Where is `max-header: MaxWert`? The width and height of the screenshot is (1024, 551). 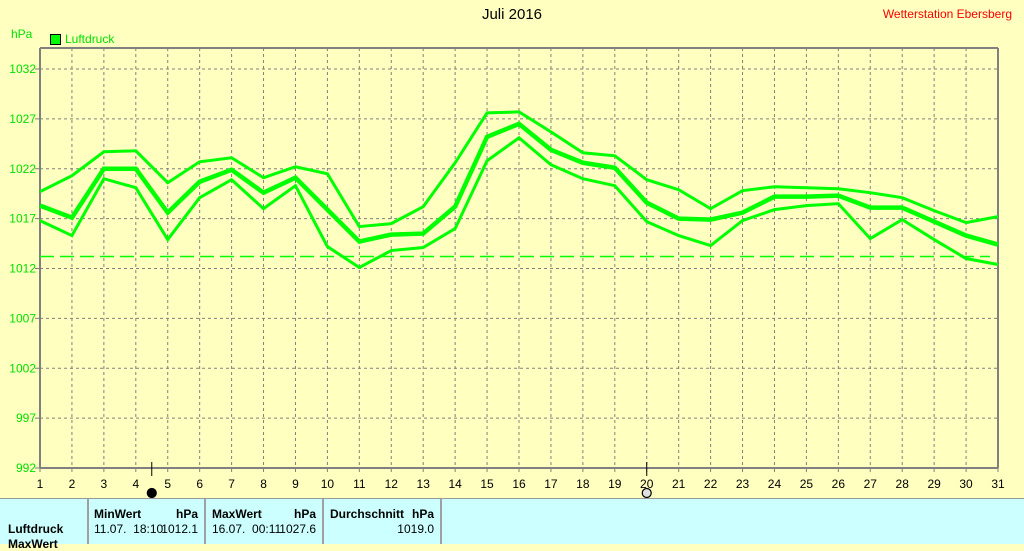 max-header: MaxWert is located at coordinates (237, 514).